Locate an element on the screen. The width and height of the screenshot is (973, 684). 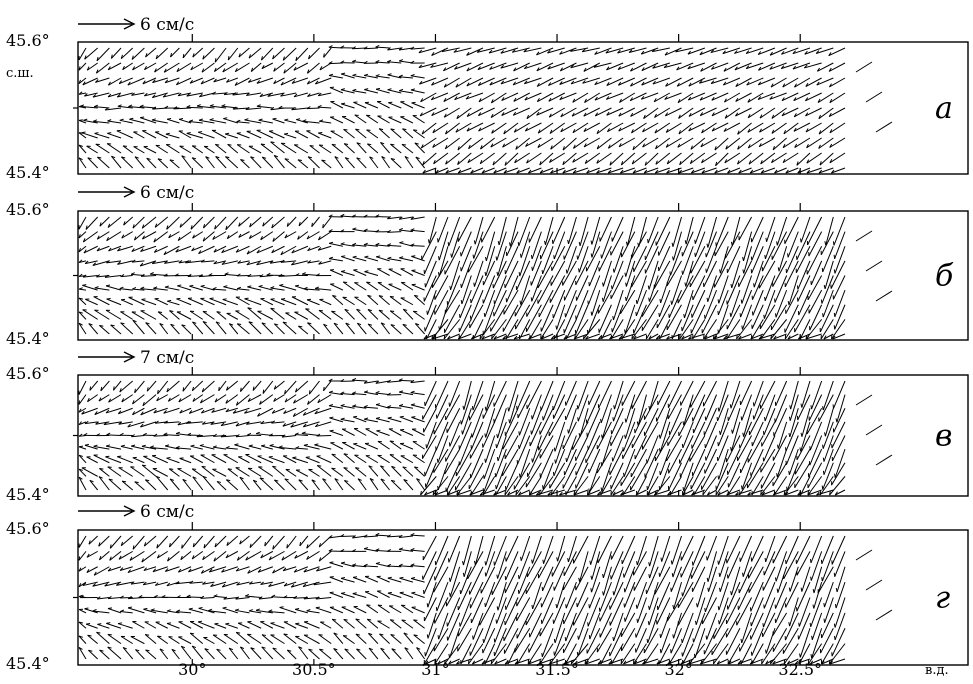
scale-label: 7 см/с is located at coordinates (167, 358).